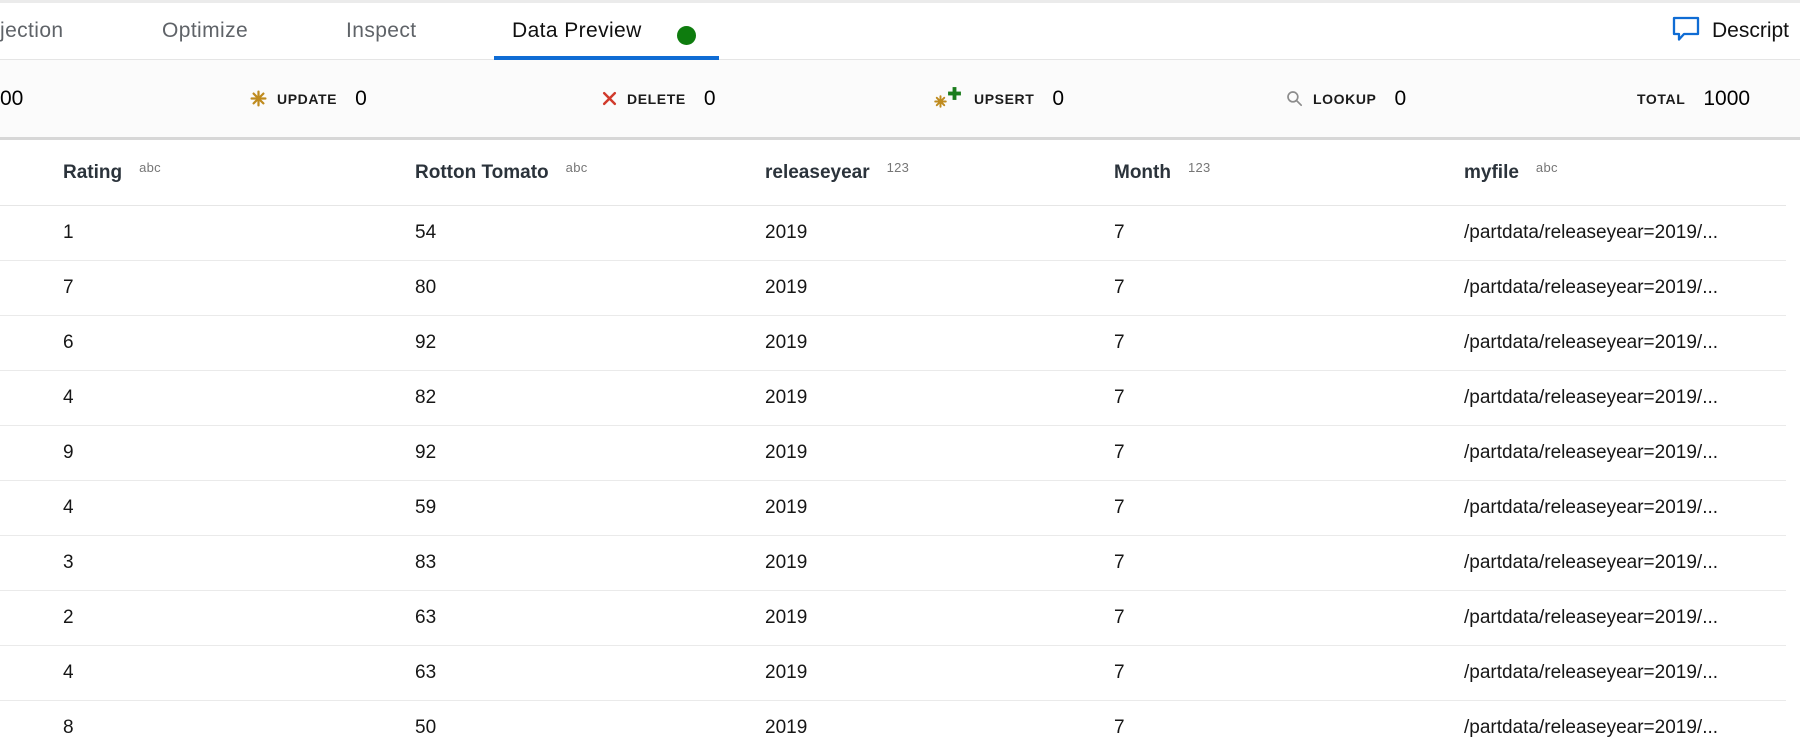 The height and width of the screenshot is (751, 1800). Describe the element at coordinates (68, 287) in the screenshot. I see `cell-rating: 7` at that location.